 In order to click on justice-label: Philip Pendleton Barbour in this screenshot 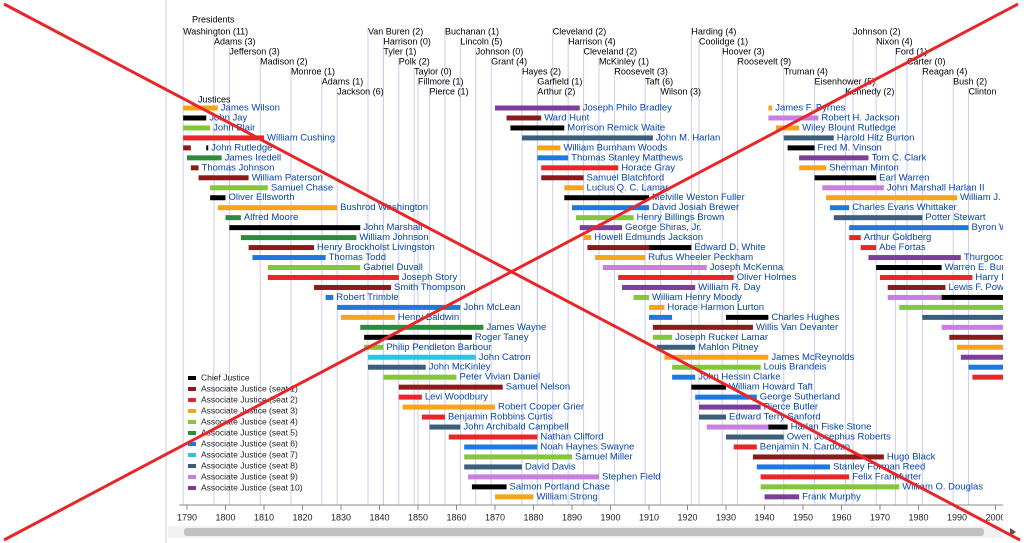, I will do `click(438, 347)`.